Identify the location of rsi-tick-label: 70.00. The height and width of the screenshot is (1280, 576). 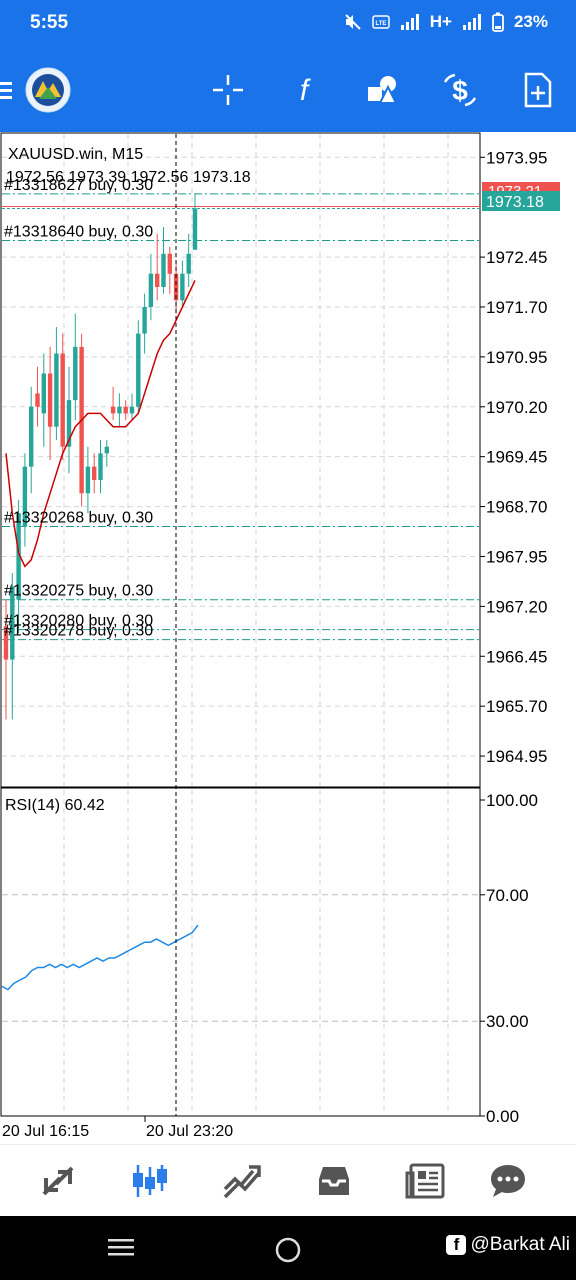
(507, 895).